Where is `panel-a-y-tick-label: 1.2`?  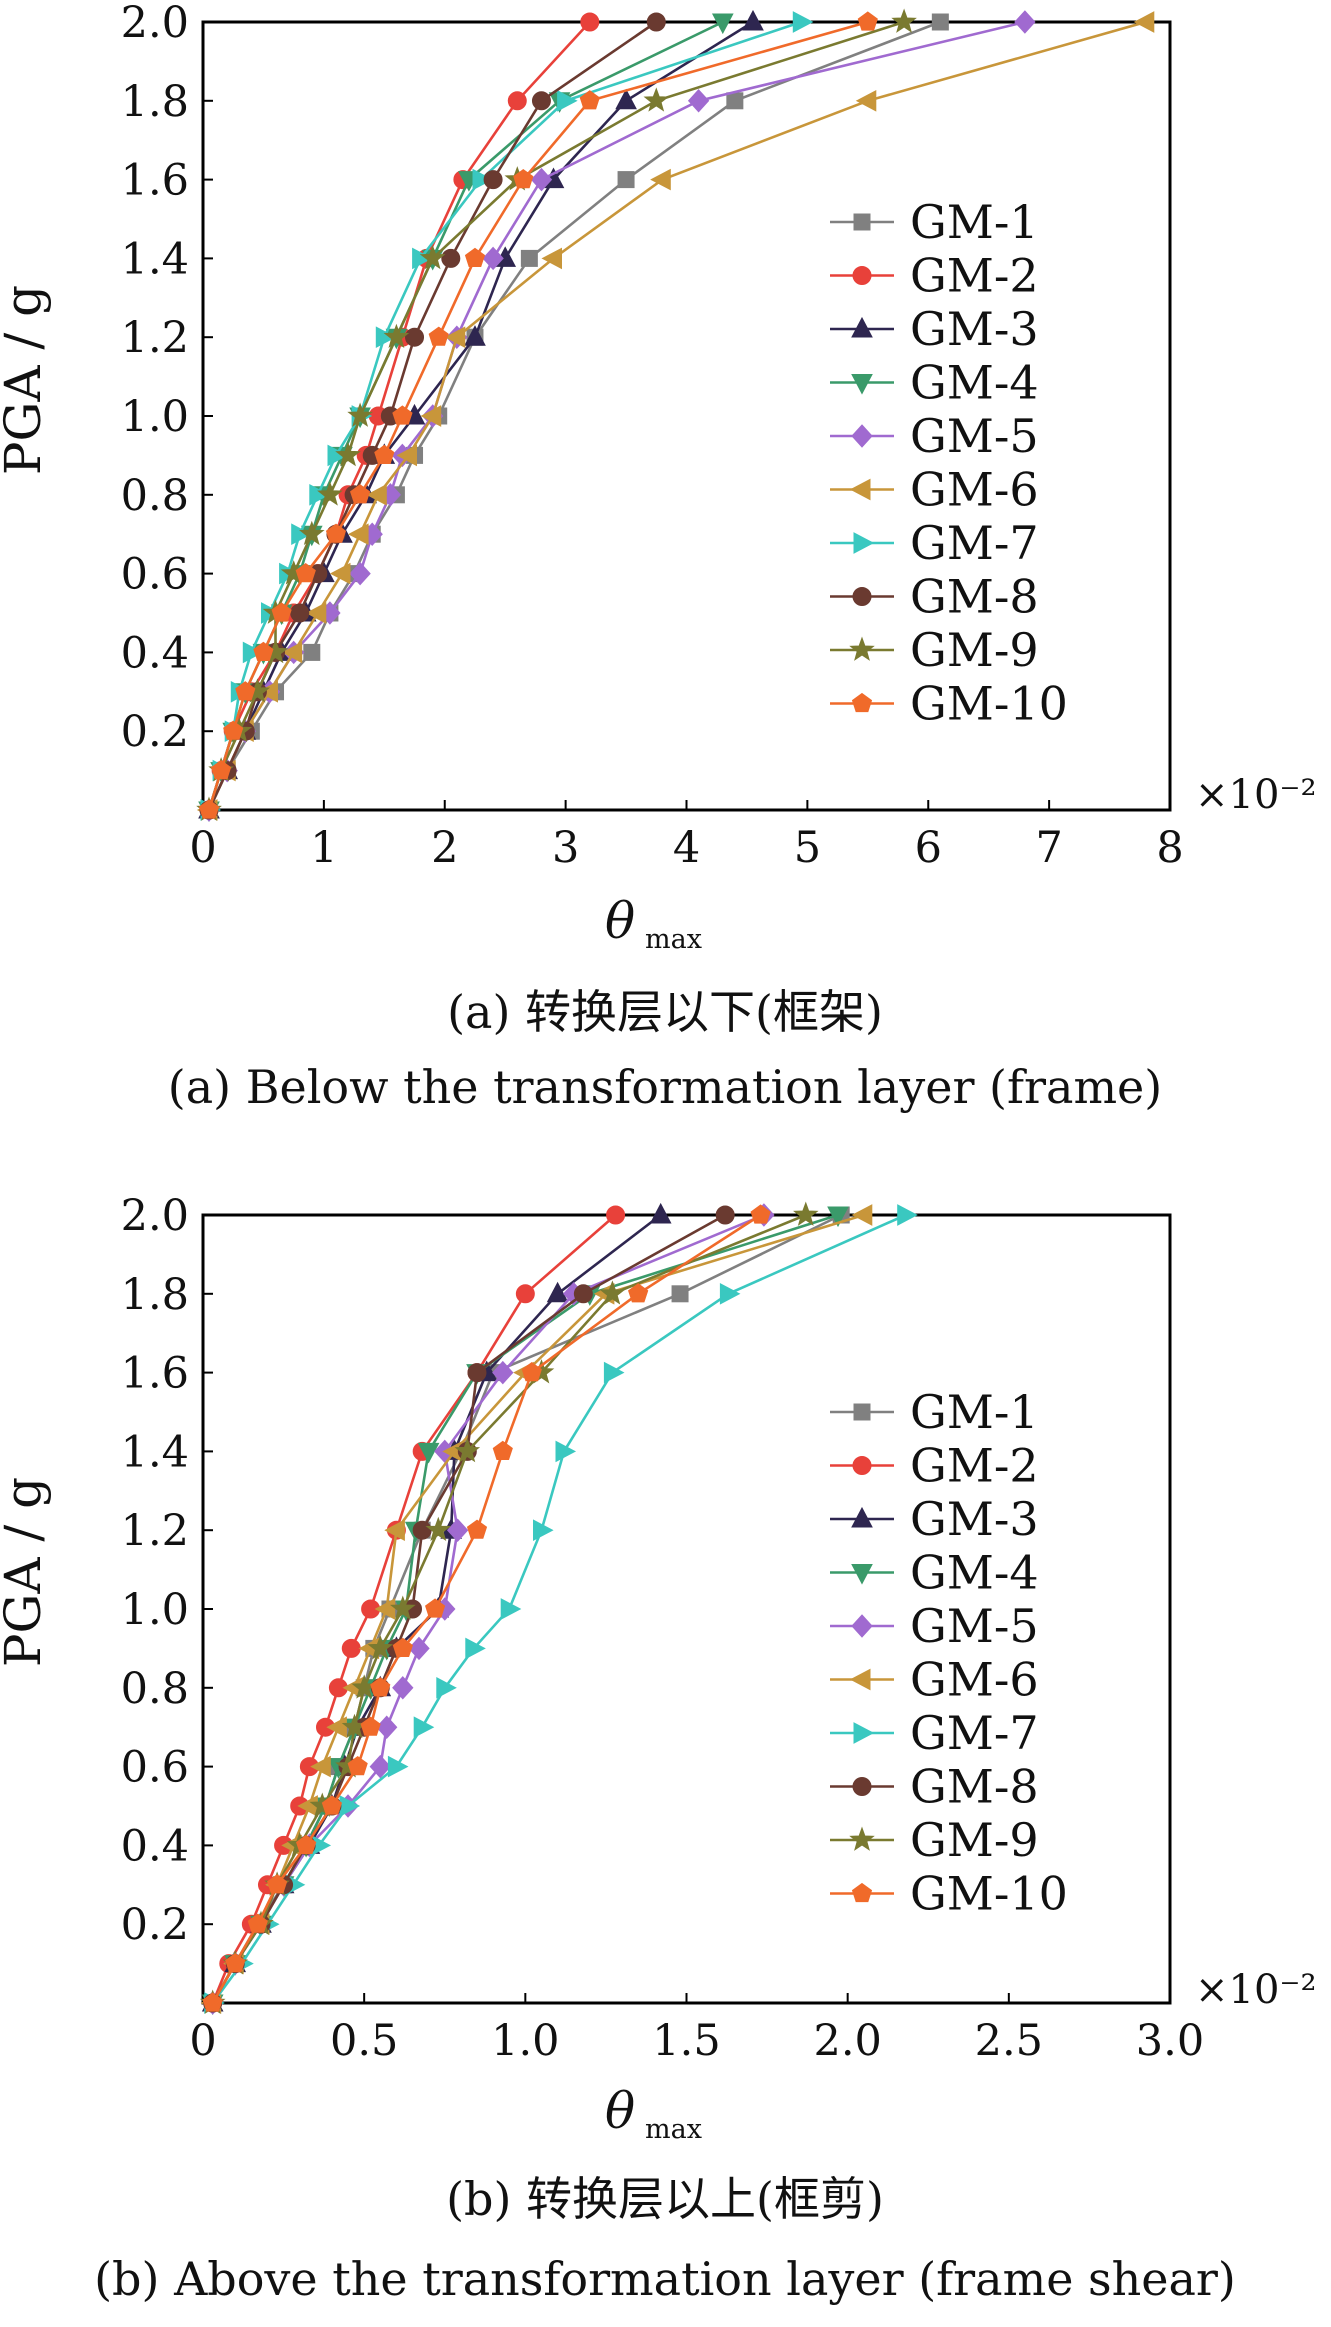 panel-a-y-tick-label: 1.2 is located at coordinates (155, 338).